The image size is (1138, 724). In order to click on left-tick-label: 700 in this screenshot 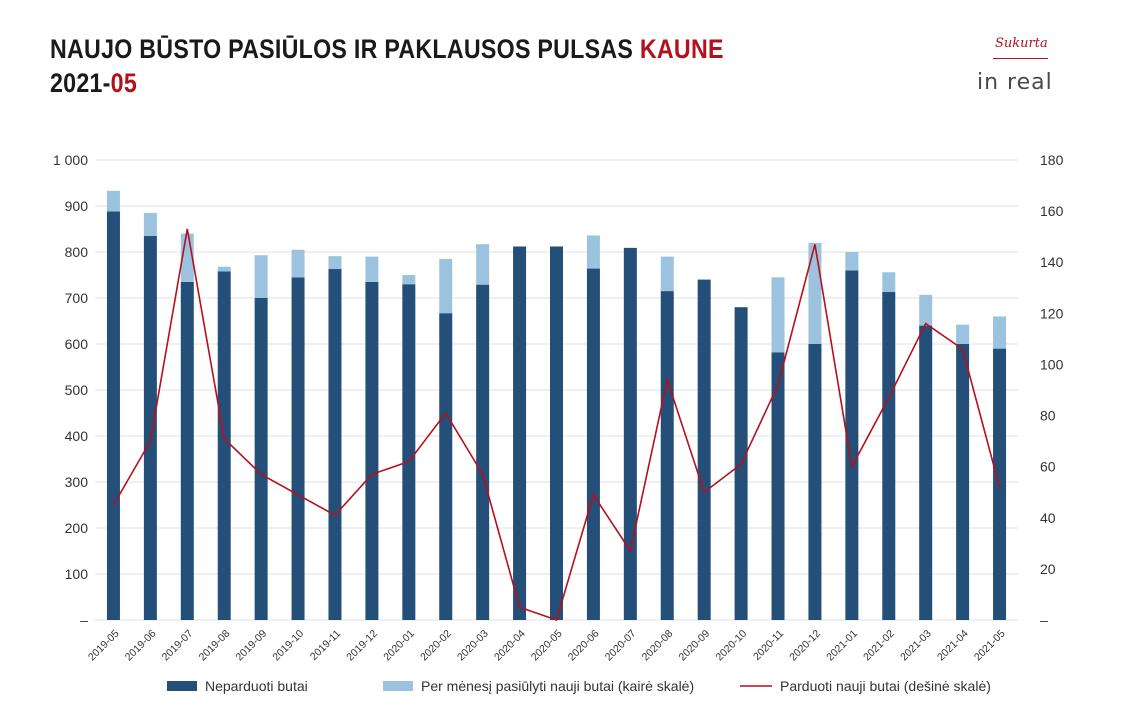, I will do `click(77, 298)`.